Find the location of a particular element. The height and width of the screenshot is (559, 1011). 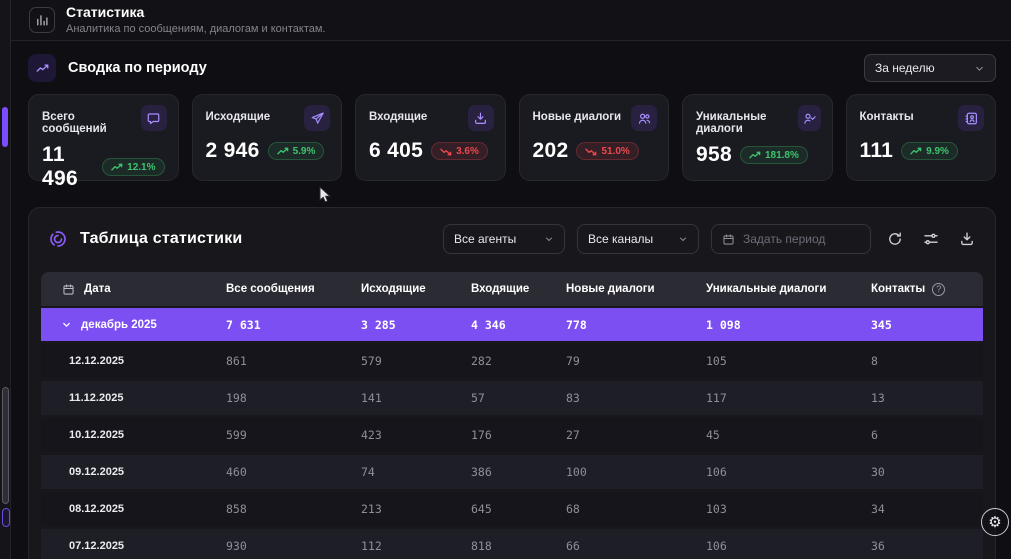

refresh-button is located at coordinates (895, 239).